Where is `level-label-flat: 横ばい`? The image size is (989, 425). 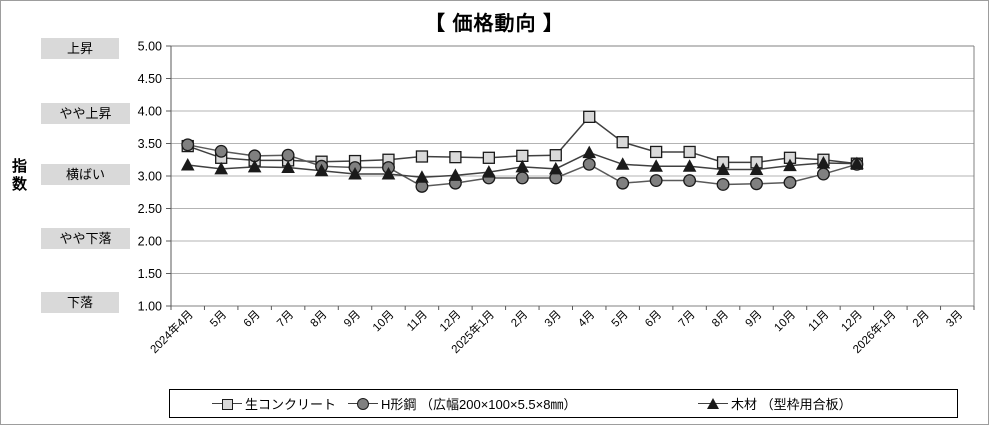 level-label-flat: 横ばい is located at coordinates (85, 174).